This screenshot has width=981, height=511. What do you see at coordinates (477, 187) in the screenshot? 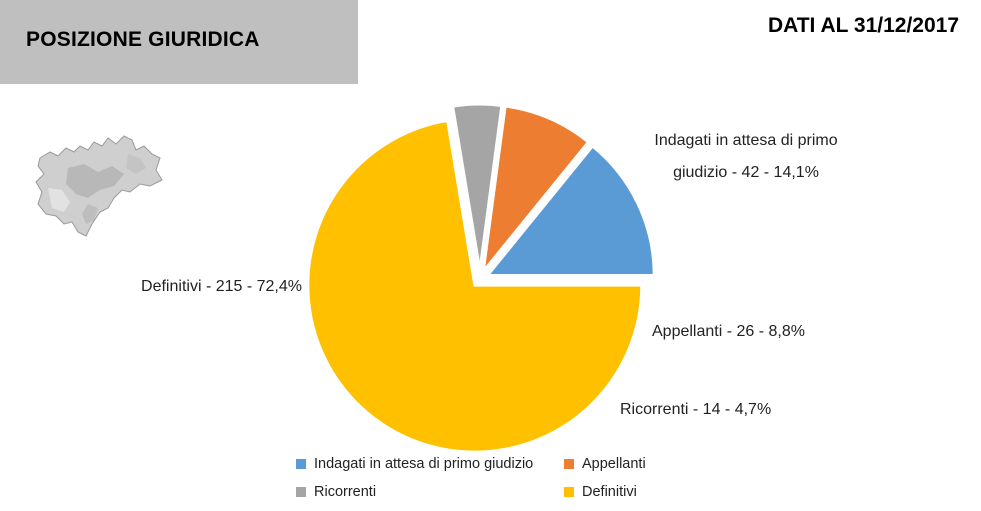
I see `pie-slice-ricorrenti` at bounding box center [477, 187].